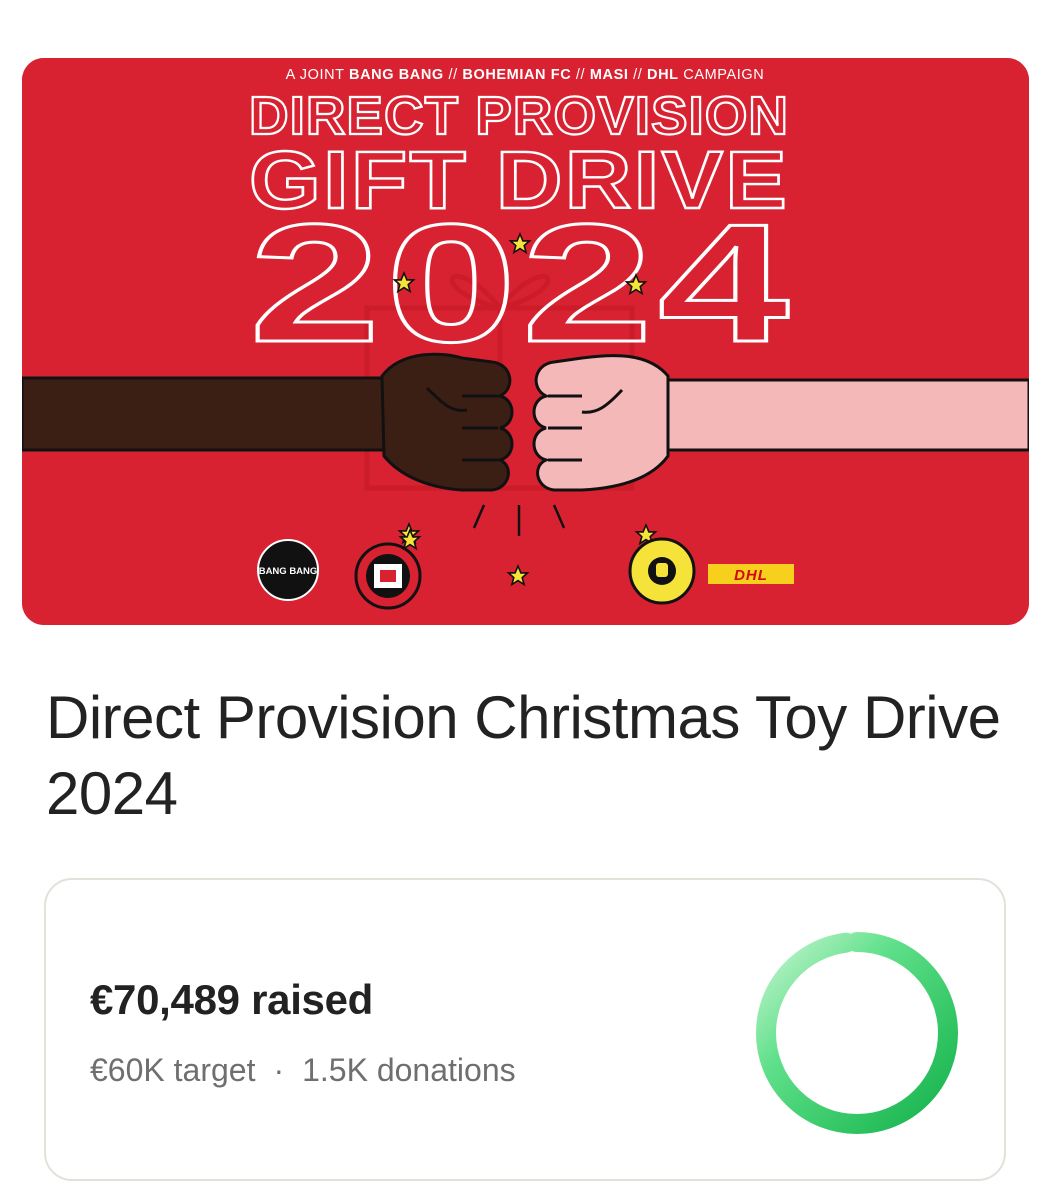  I want to click on masi-logo, so click(662, 571).